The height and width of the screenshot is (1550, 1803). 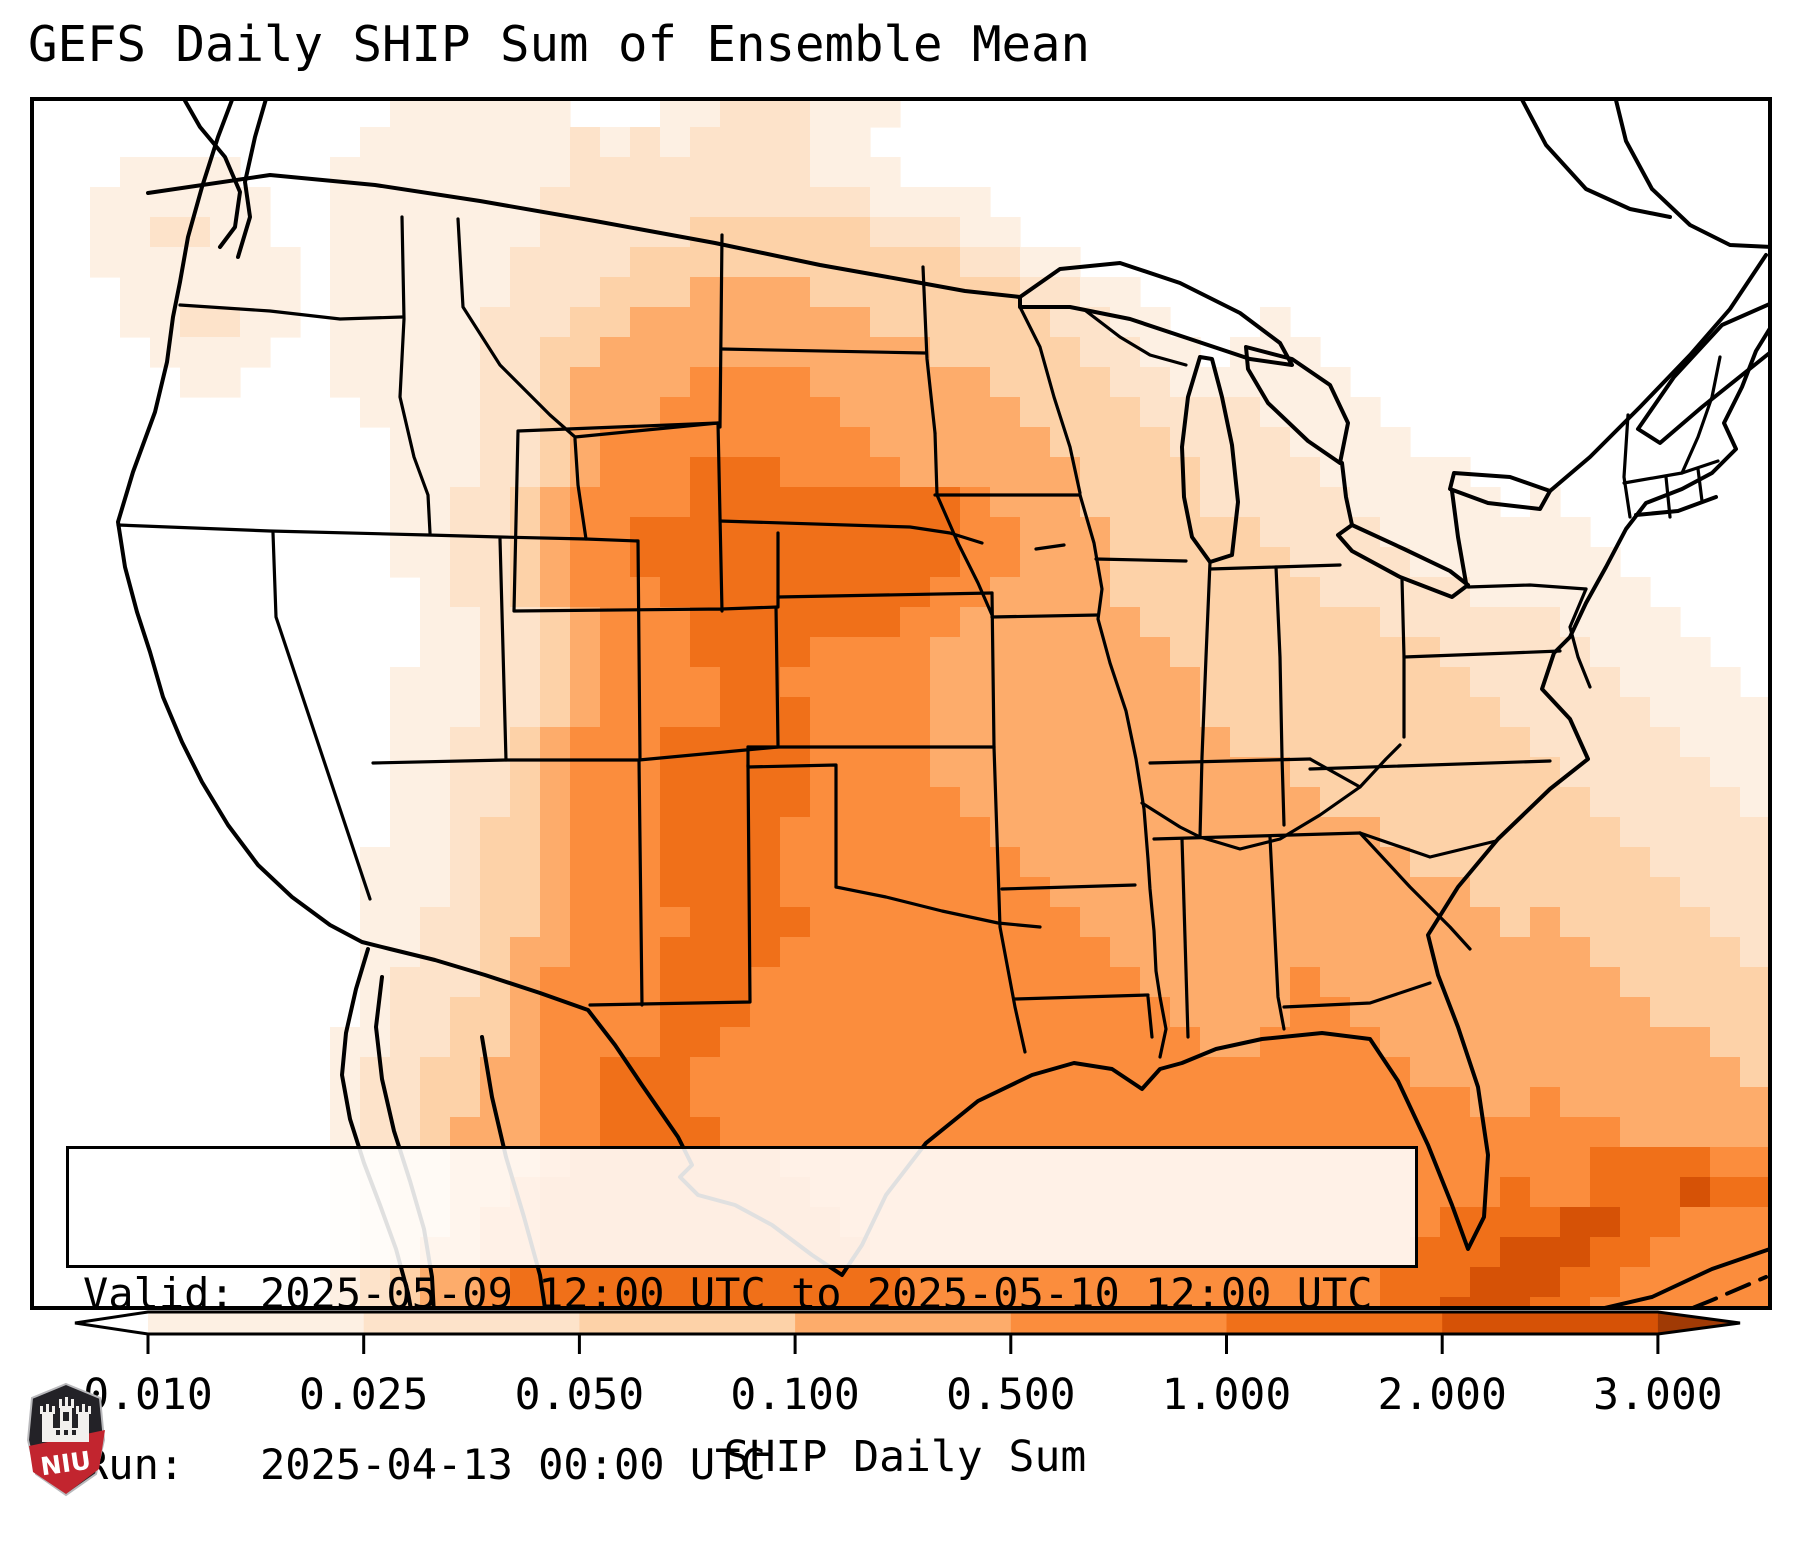 I want to click on page-title: GEFS Daily SHIP Sum of Ensemble Mean, so click(x=559, y=44).